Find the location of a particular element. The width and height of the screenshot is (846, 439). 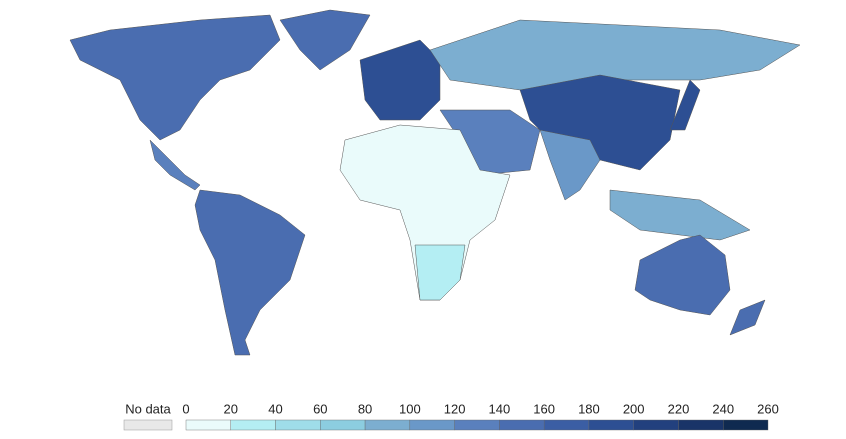

legend-tick-label: 80 is located at coordinates (365, 408).